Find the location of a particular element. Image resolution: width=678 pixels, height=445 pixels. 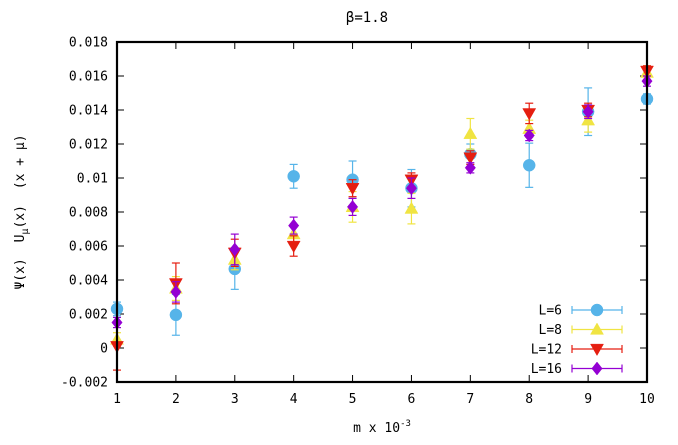

y-axis-label-mu: μ is located at coordinates (25, 232).